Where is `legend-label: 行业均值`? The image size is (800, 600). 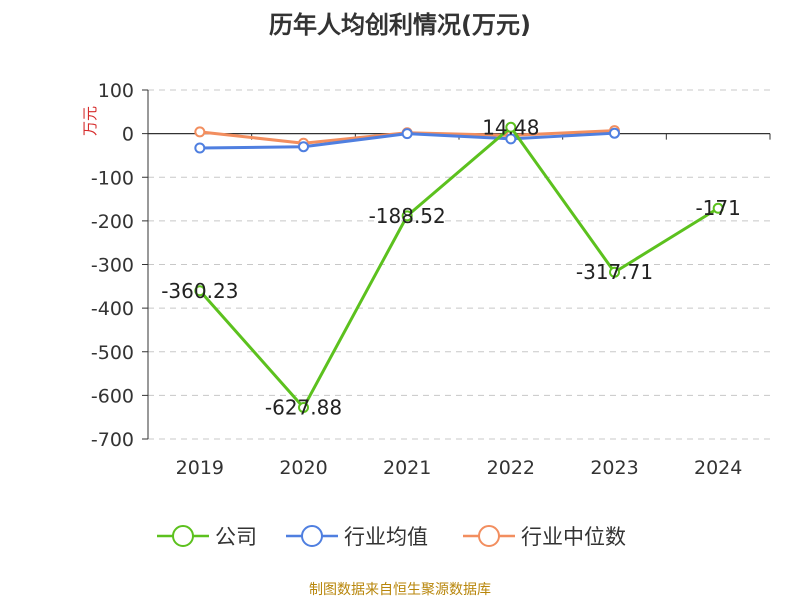 legend-label: 行业均值 is located at coordinates (386, 537).